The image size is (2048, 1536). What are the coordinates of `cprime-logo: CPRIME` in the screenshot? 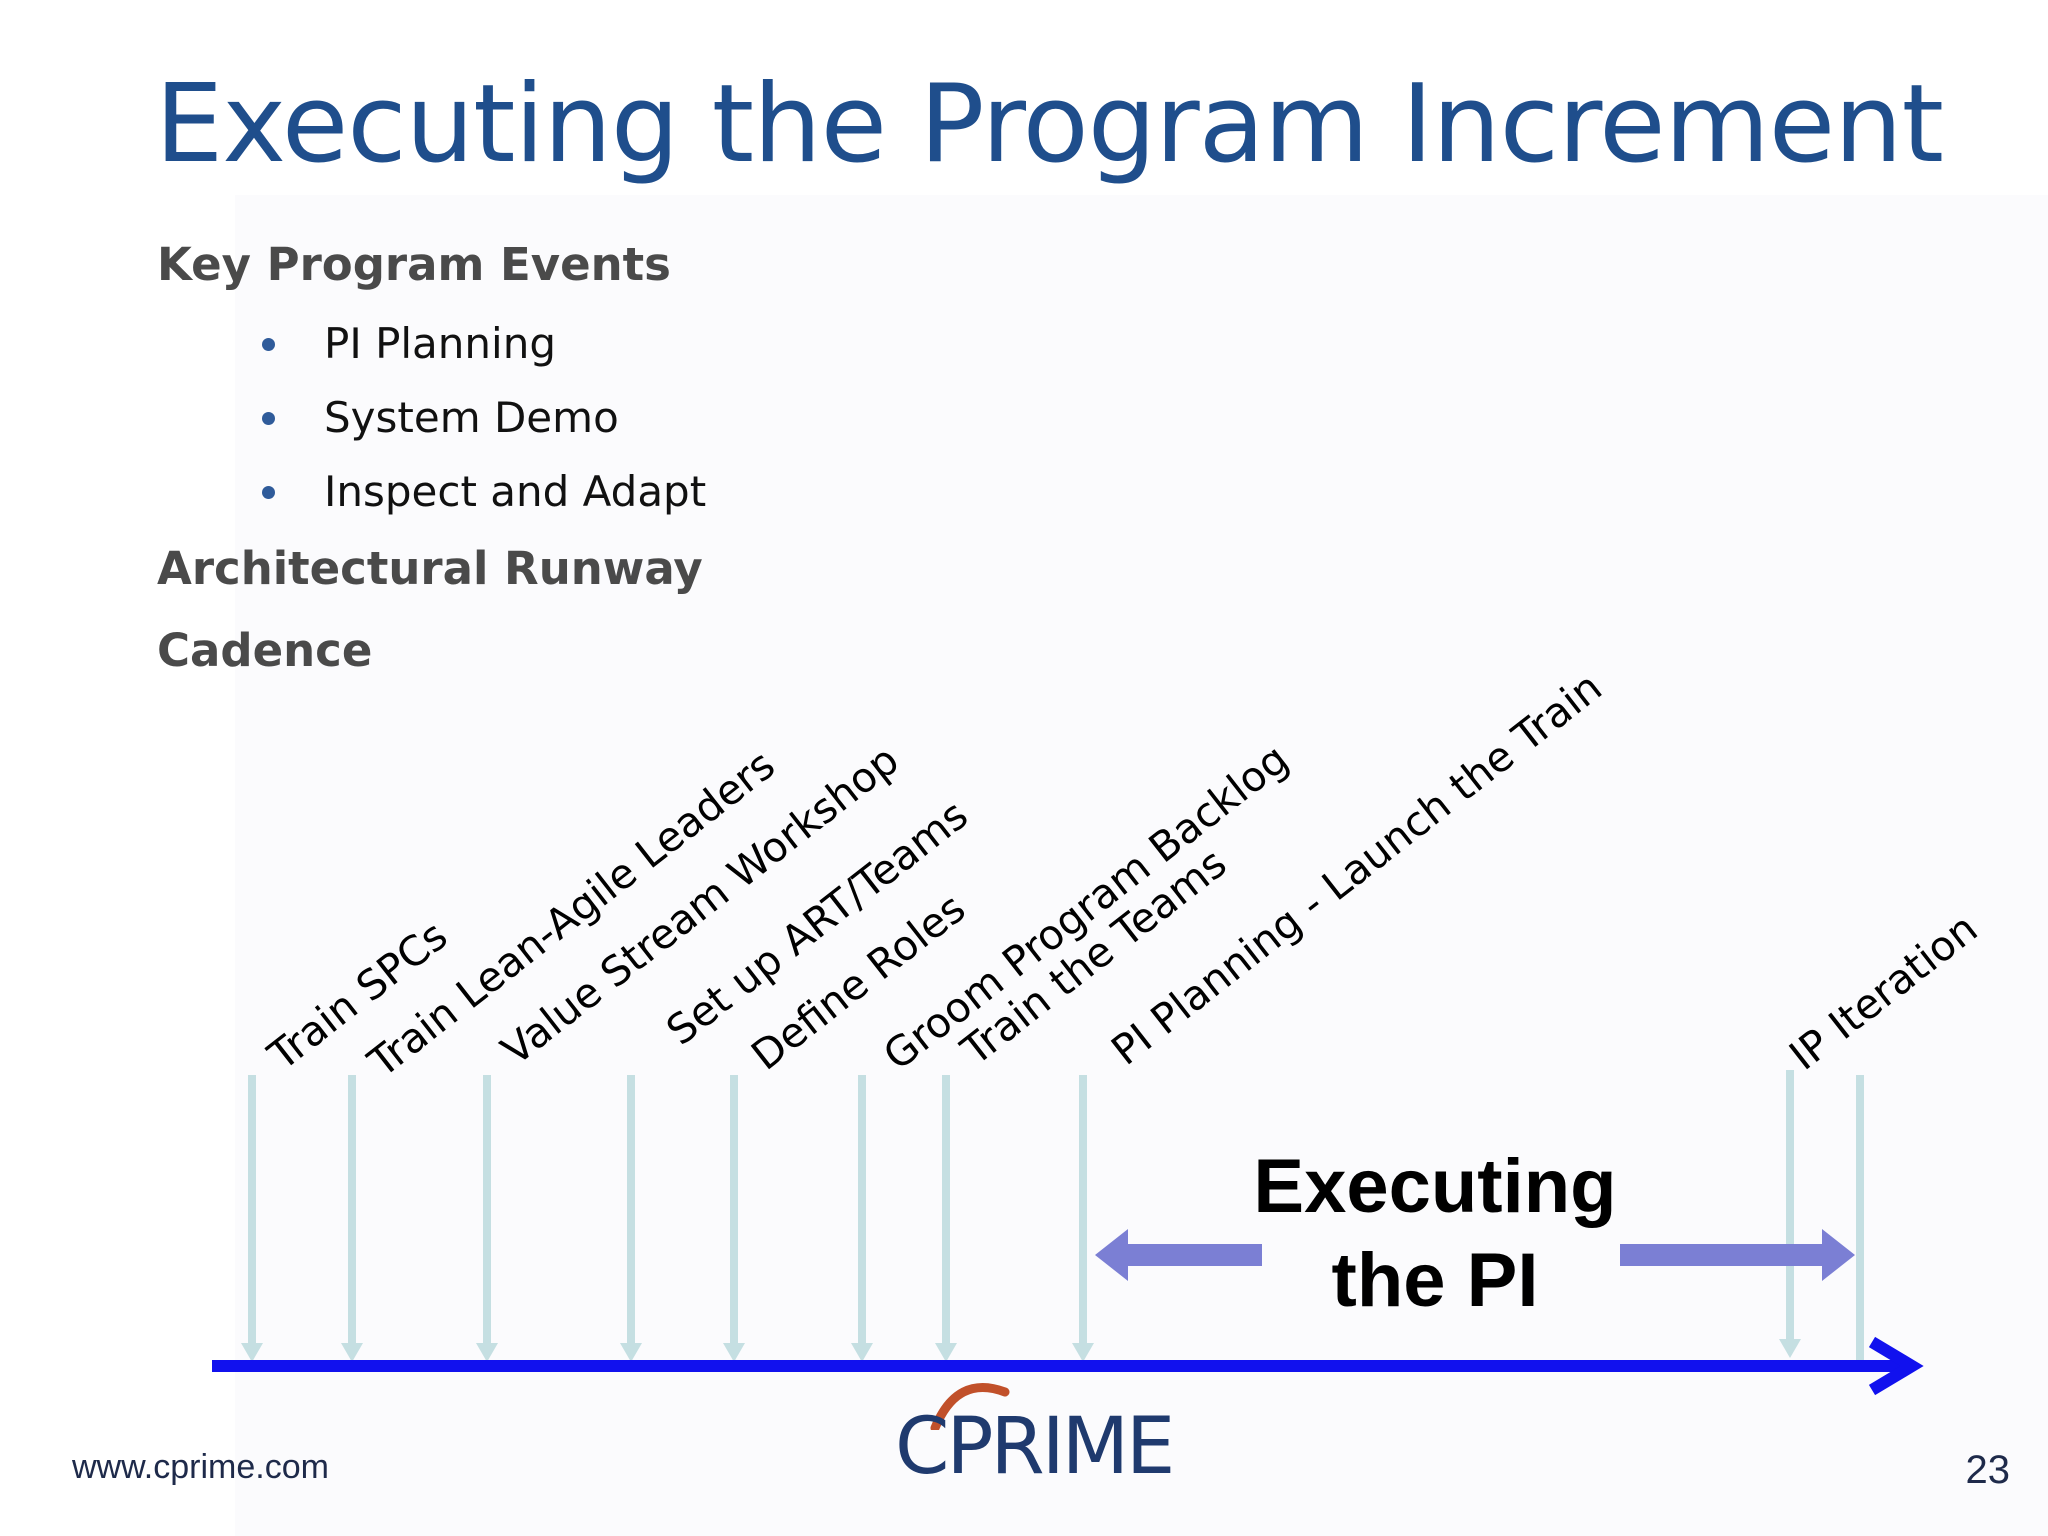 It's located at (1035, 1431).